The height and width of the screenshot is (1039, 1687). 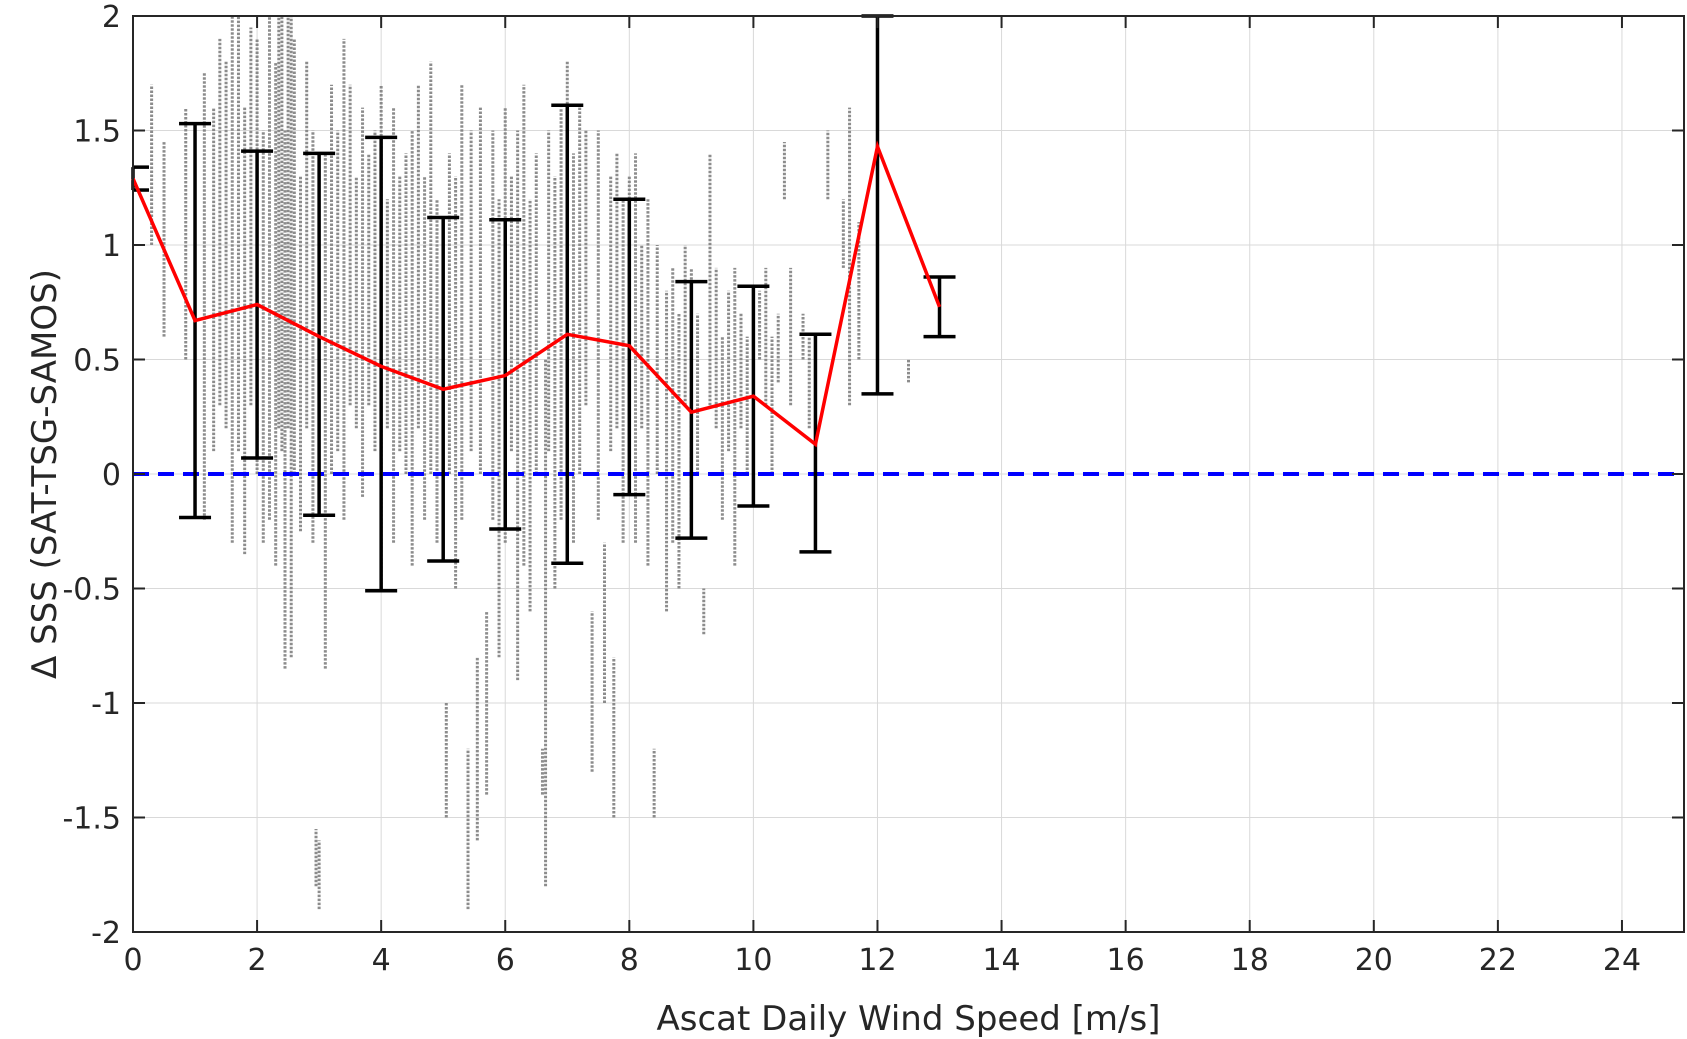 I want to click on y-tick-label: 1, so click(x=111, y=246).